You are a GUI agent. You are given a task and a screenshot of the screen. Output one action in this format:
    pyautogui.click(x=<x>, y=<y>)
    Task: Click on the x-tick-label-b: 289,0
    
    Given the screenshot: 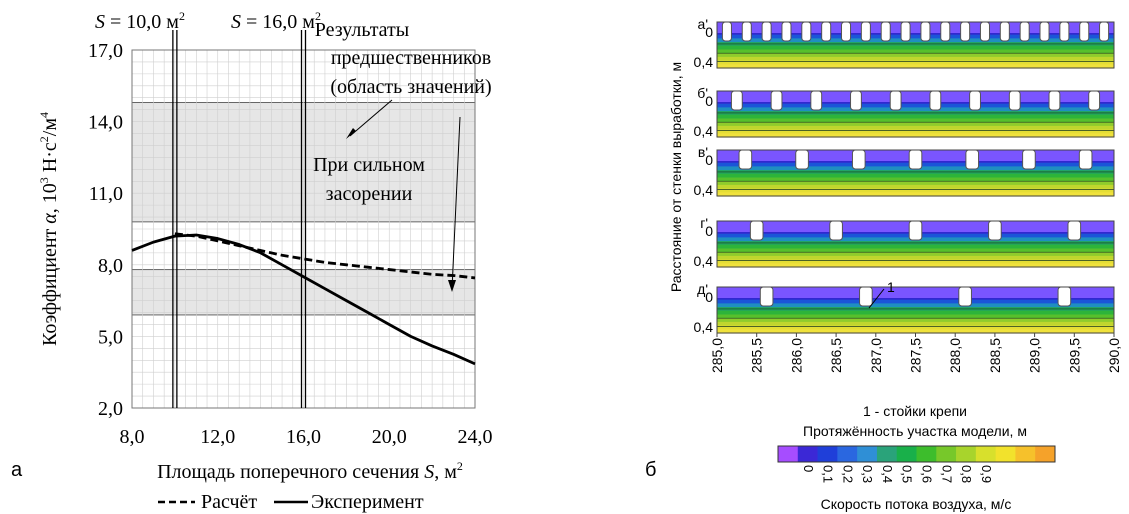 What is the action you would take?
    pyautogui.click(x=1035, y=355)
    